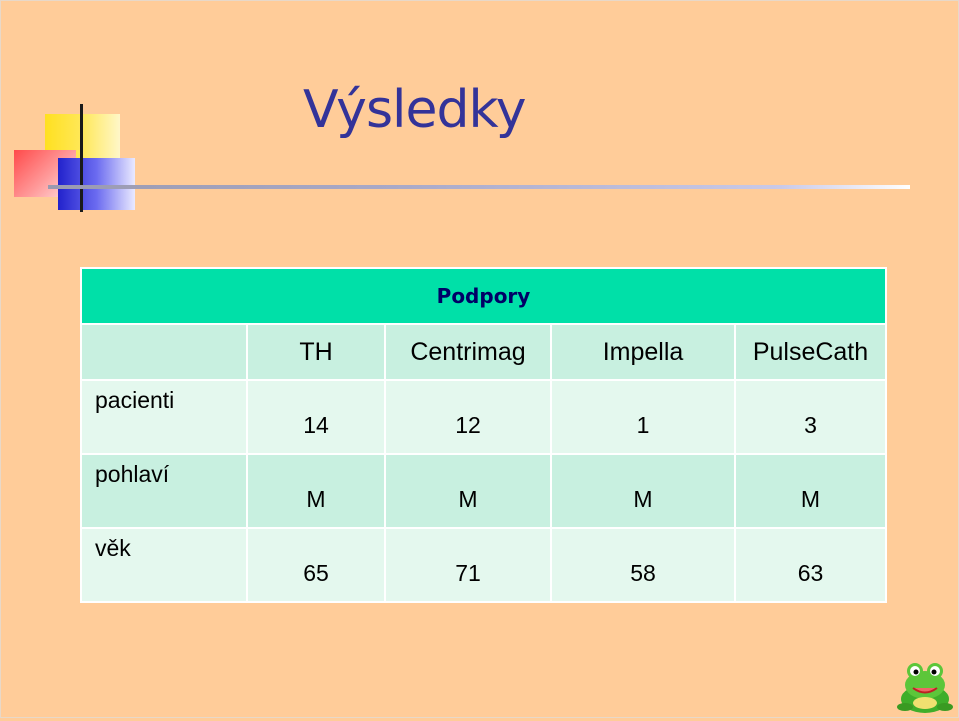 The image size is (959, 721). I want to click on row-label-pacienti: pacienti, so click(164, 417).